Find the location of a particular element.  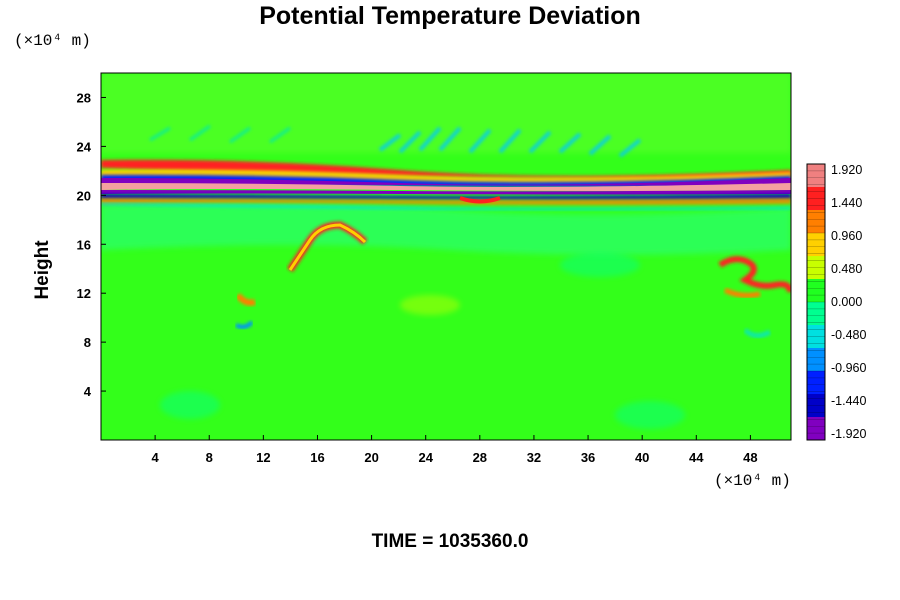

x-tick-label: 24 is located at coordinates (425, 457).